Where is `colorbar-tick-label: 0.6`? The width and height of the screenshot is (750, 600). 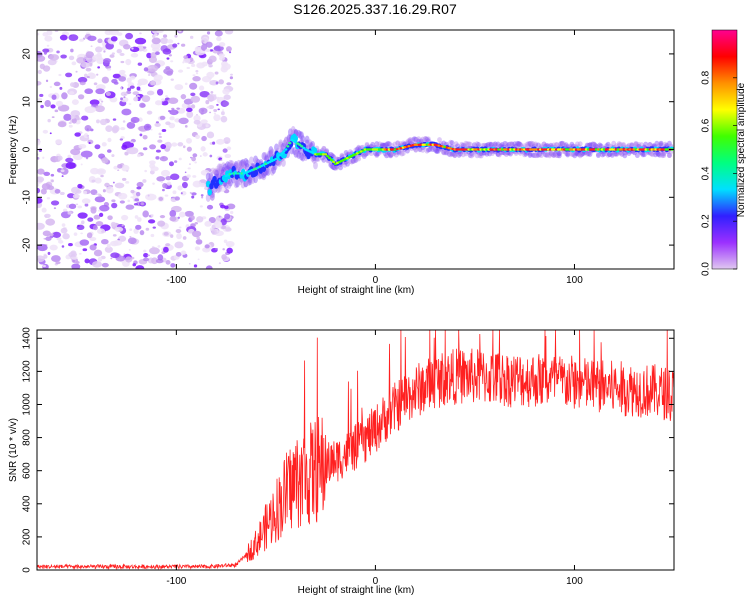 colorbar-tick-label: 0.6 is located at coordinates (706, 125).